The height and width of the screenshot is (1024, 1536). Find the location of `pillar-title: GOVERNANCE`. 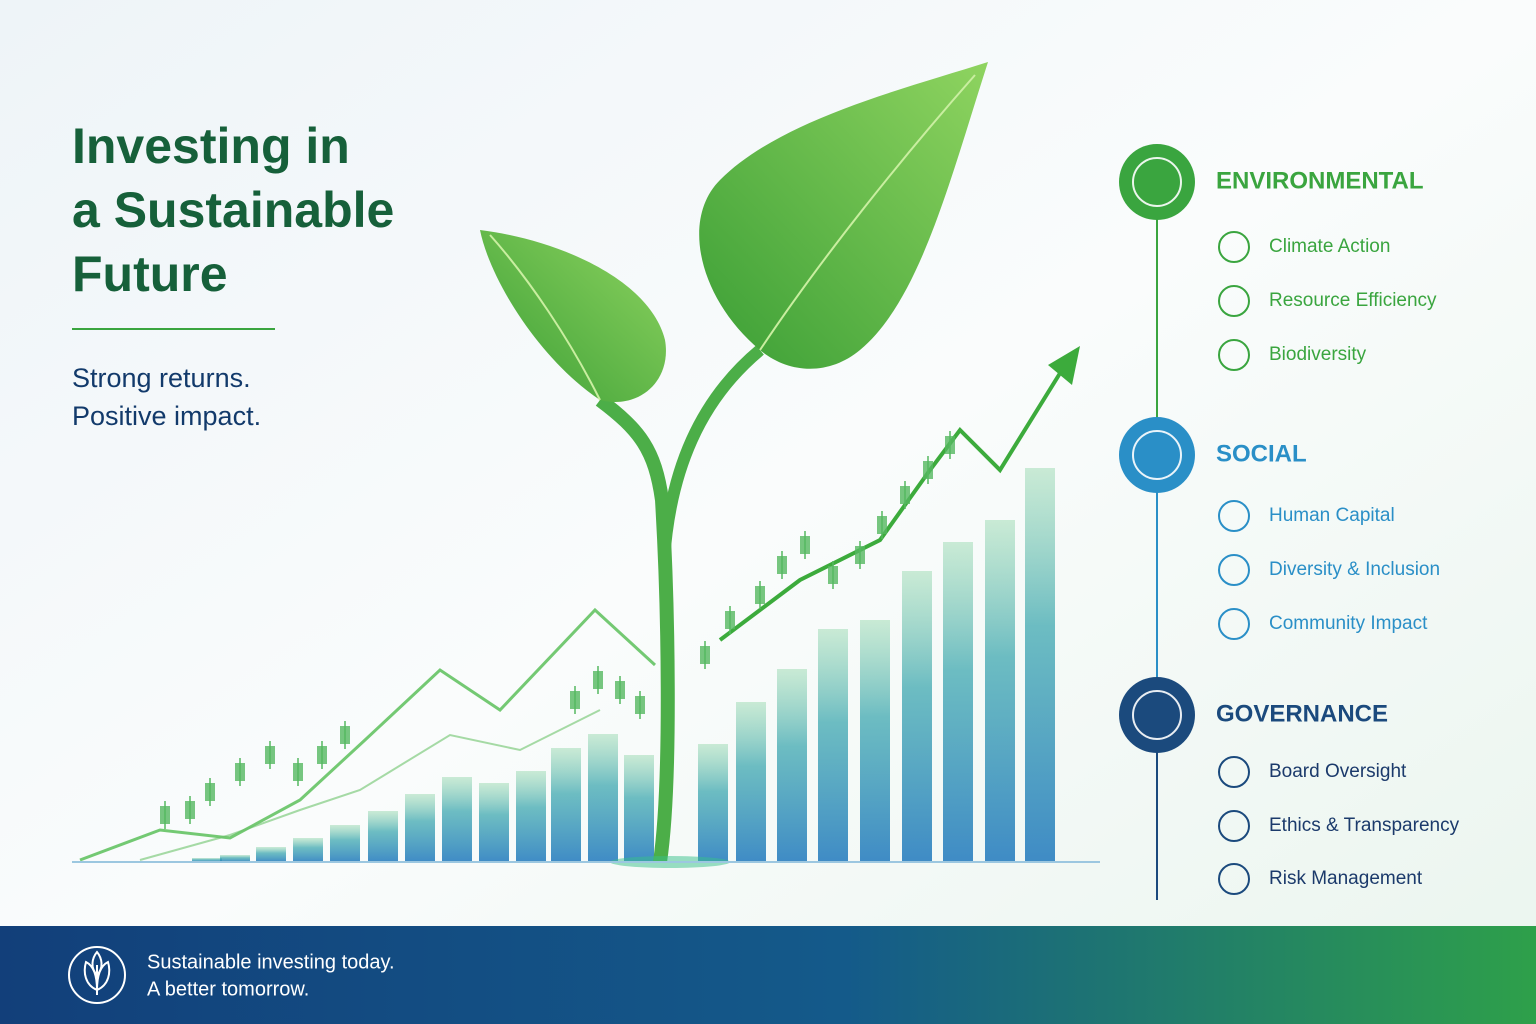

pillar-title: GOVERNANCE is located at coordinates (1302, 713).